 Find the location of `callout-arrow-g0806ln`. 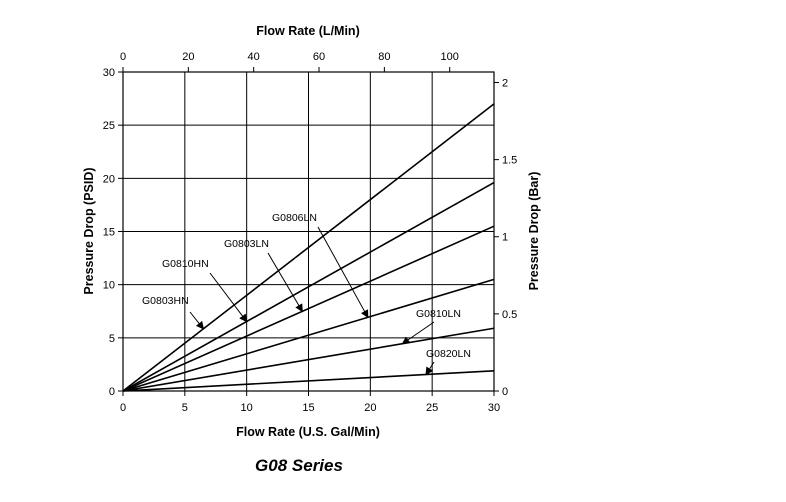

callout-arrow-g0806ln is located at coordinates (343, 272).